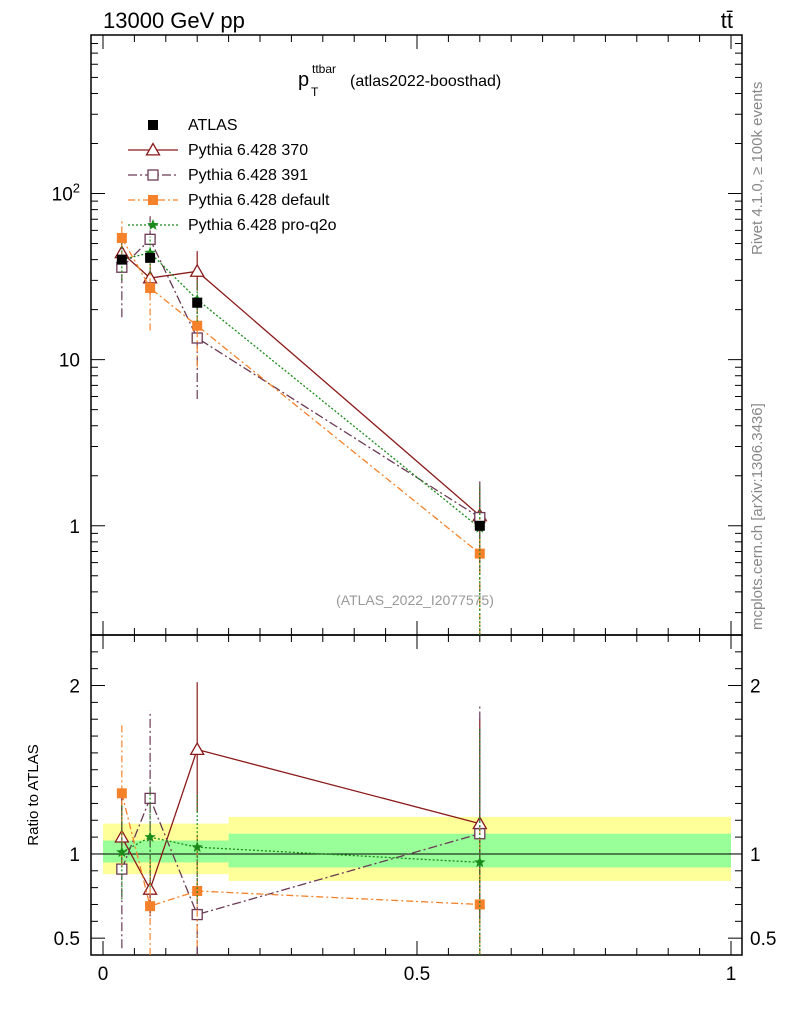 This screenshot has height=1024, width=786. I want to click on y-tick-label-100: 102, so click(66, 193).